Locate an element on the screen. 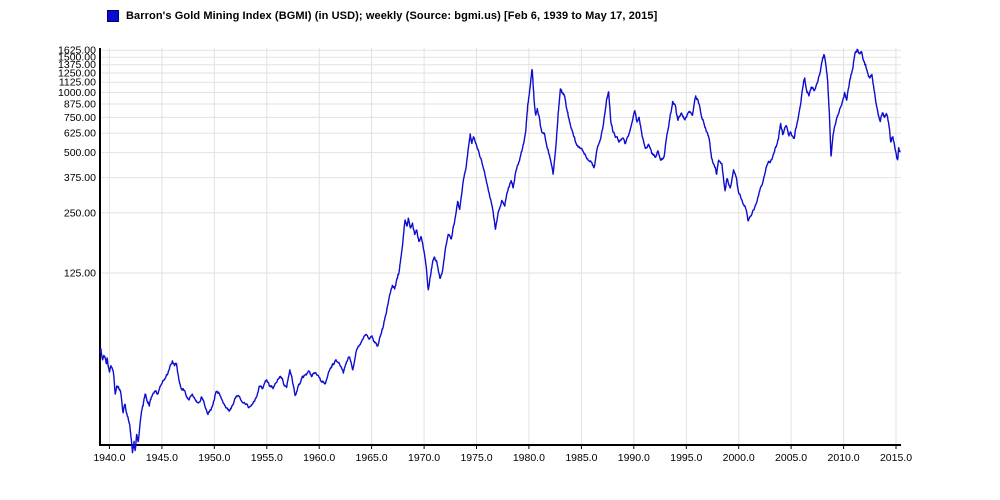 The height and width of the screenshot is (500, 1000). y-tick-label: 125.00 is located at coordinates (80, 274).